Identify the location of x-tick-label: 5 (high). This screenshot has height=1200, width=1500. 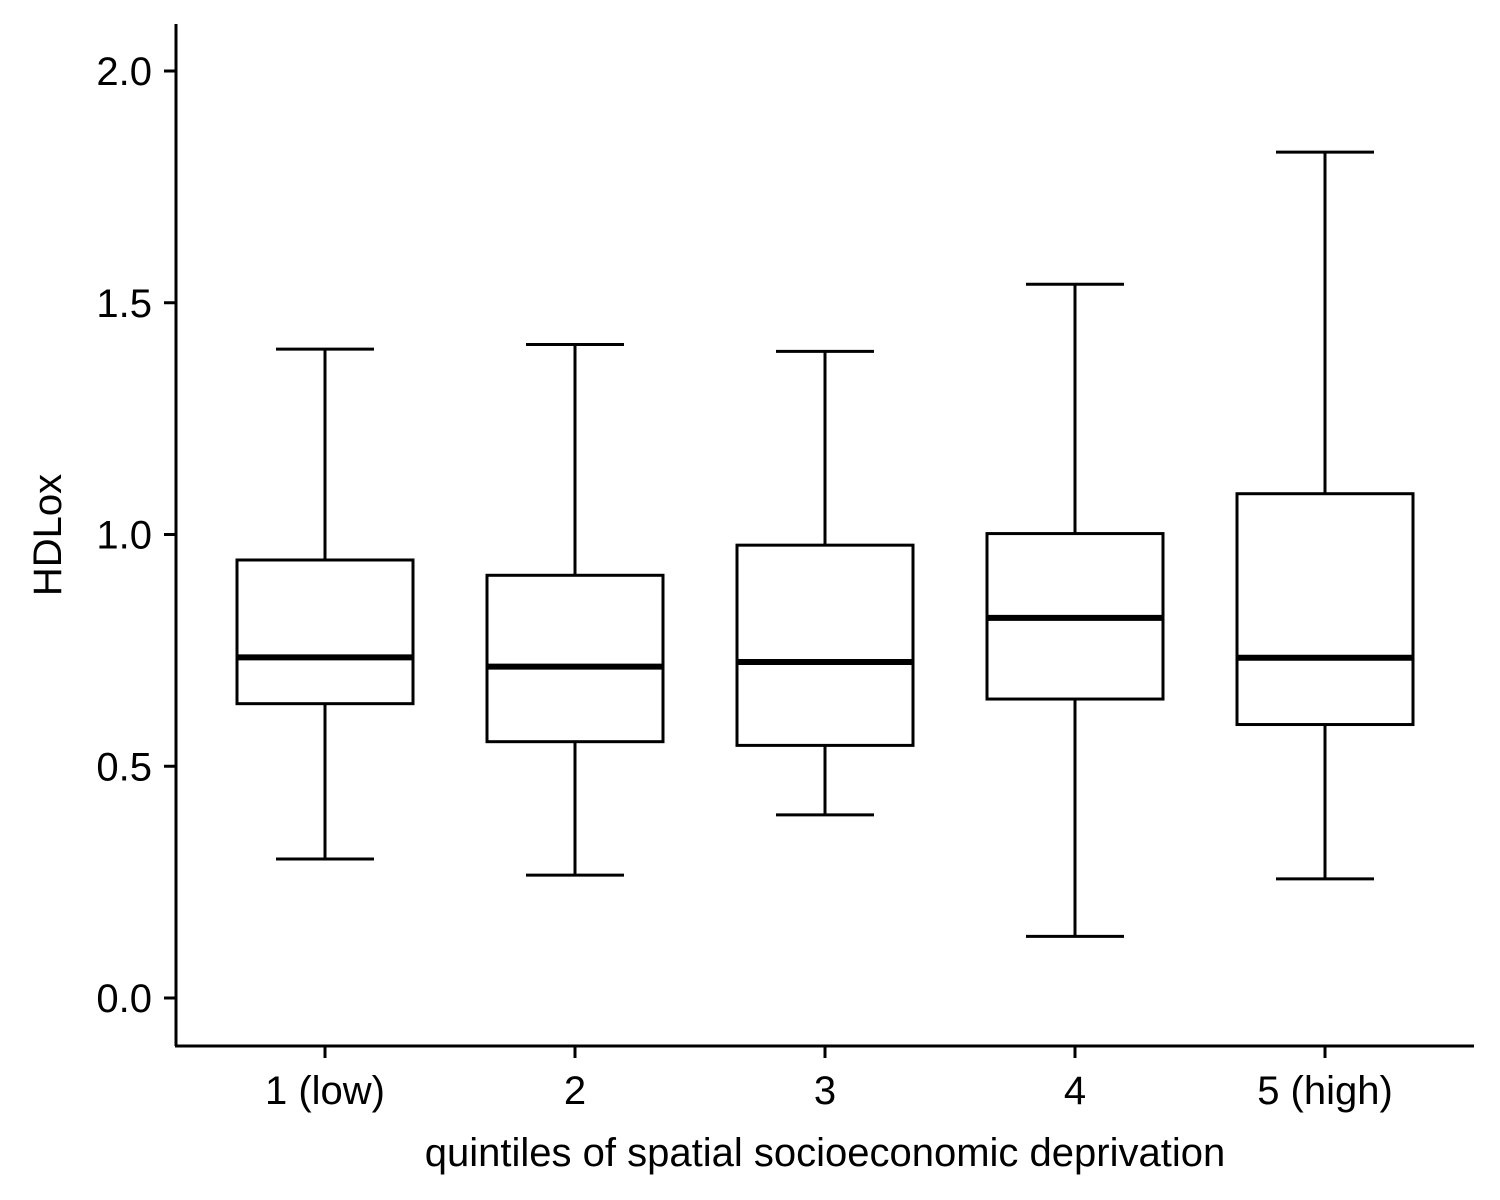
(1325, 1091).